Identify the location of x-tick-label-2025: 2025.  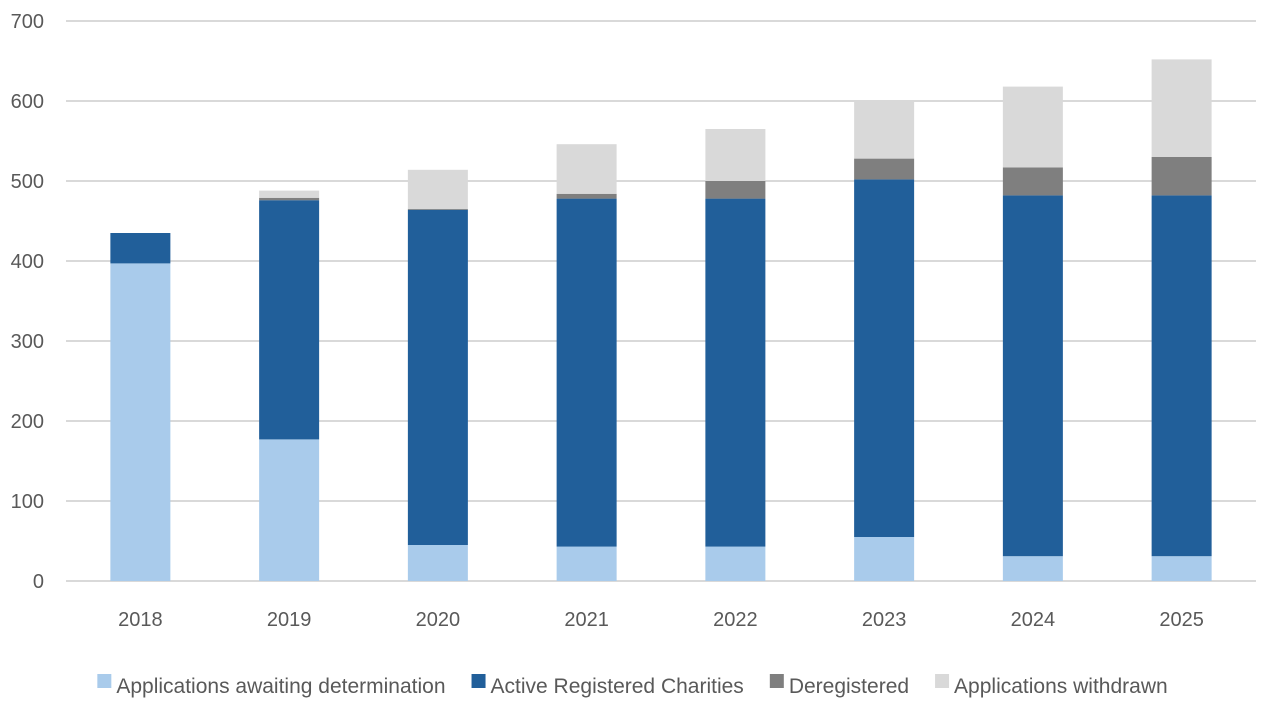
(1181, 620).